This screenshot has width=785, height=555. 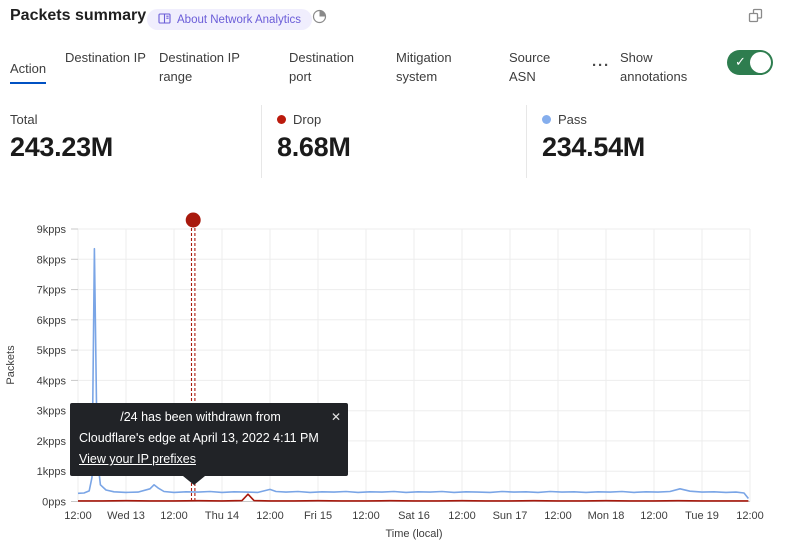 I want to click on expand-panel-icon, so click(x=755, y=18).